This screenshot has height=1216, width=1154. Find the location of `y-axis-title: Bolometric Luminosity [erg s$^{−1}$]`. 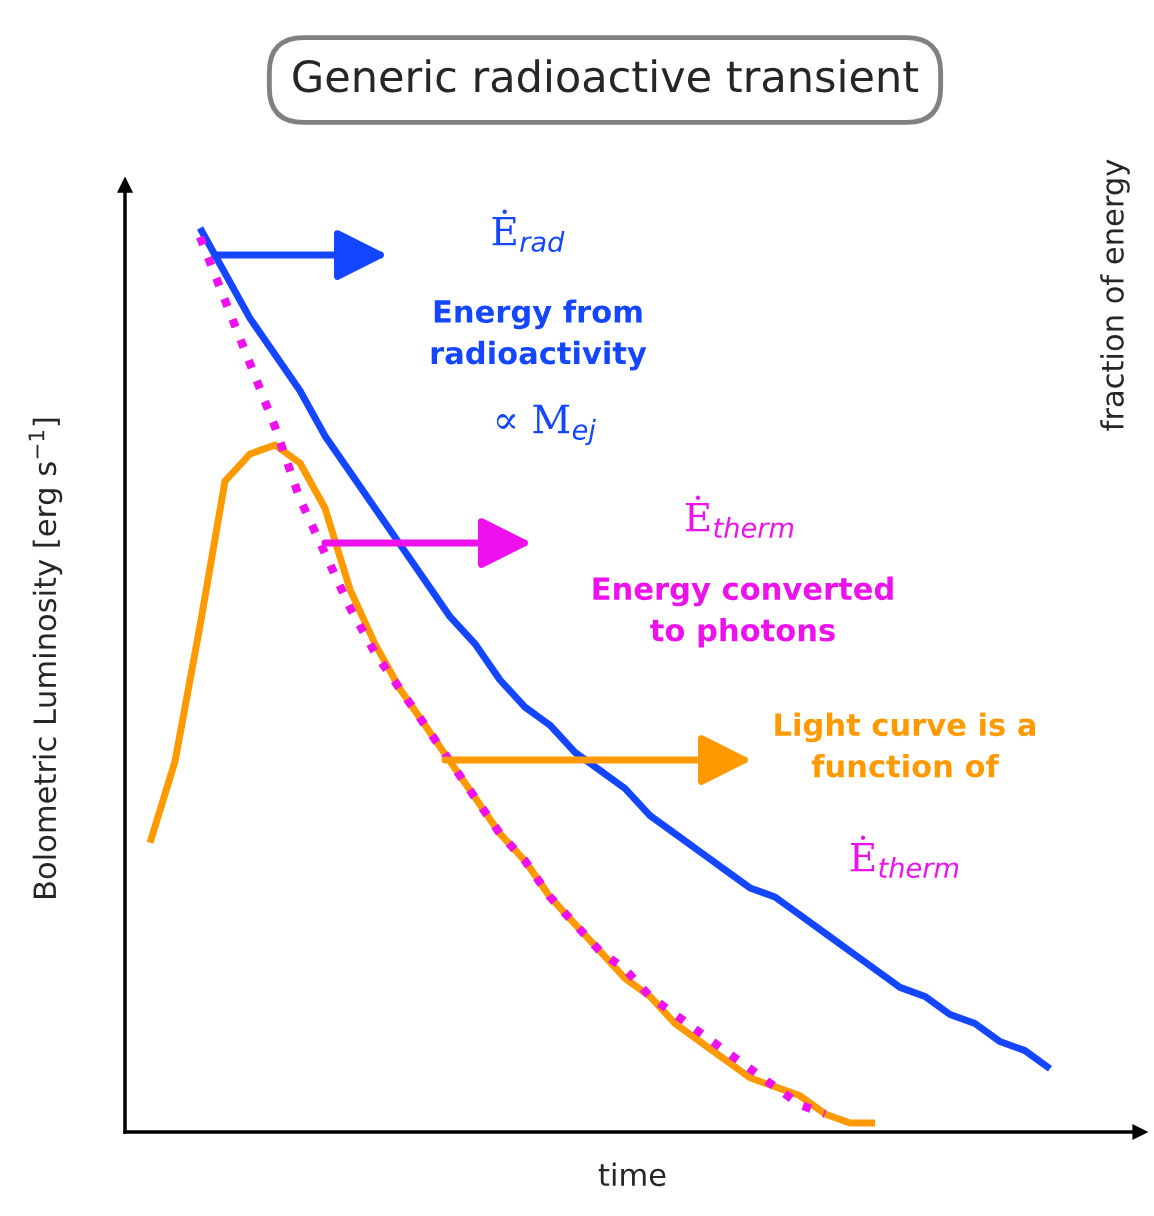

y-axis-title: Bolometric Luminosity [erg s$^{−1}$] is located at coordinates (45, 658).